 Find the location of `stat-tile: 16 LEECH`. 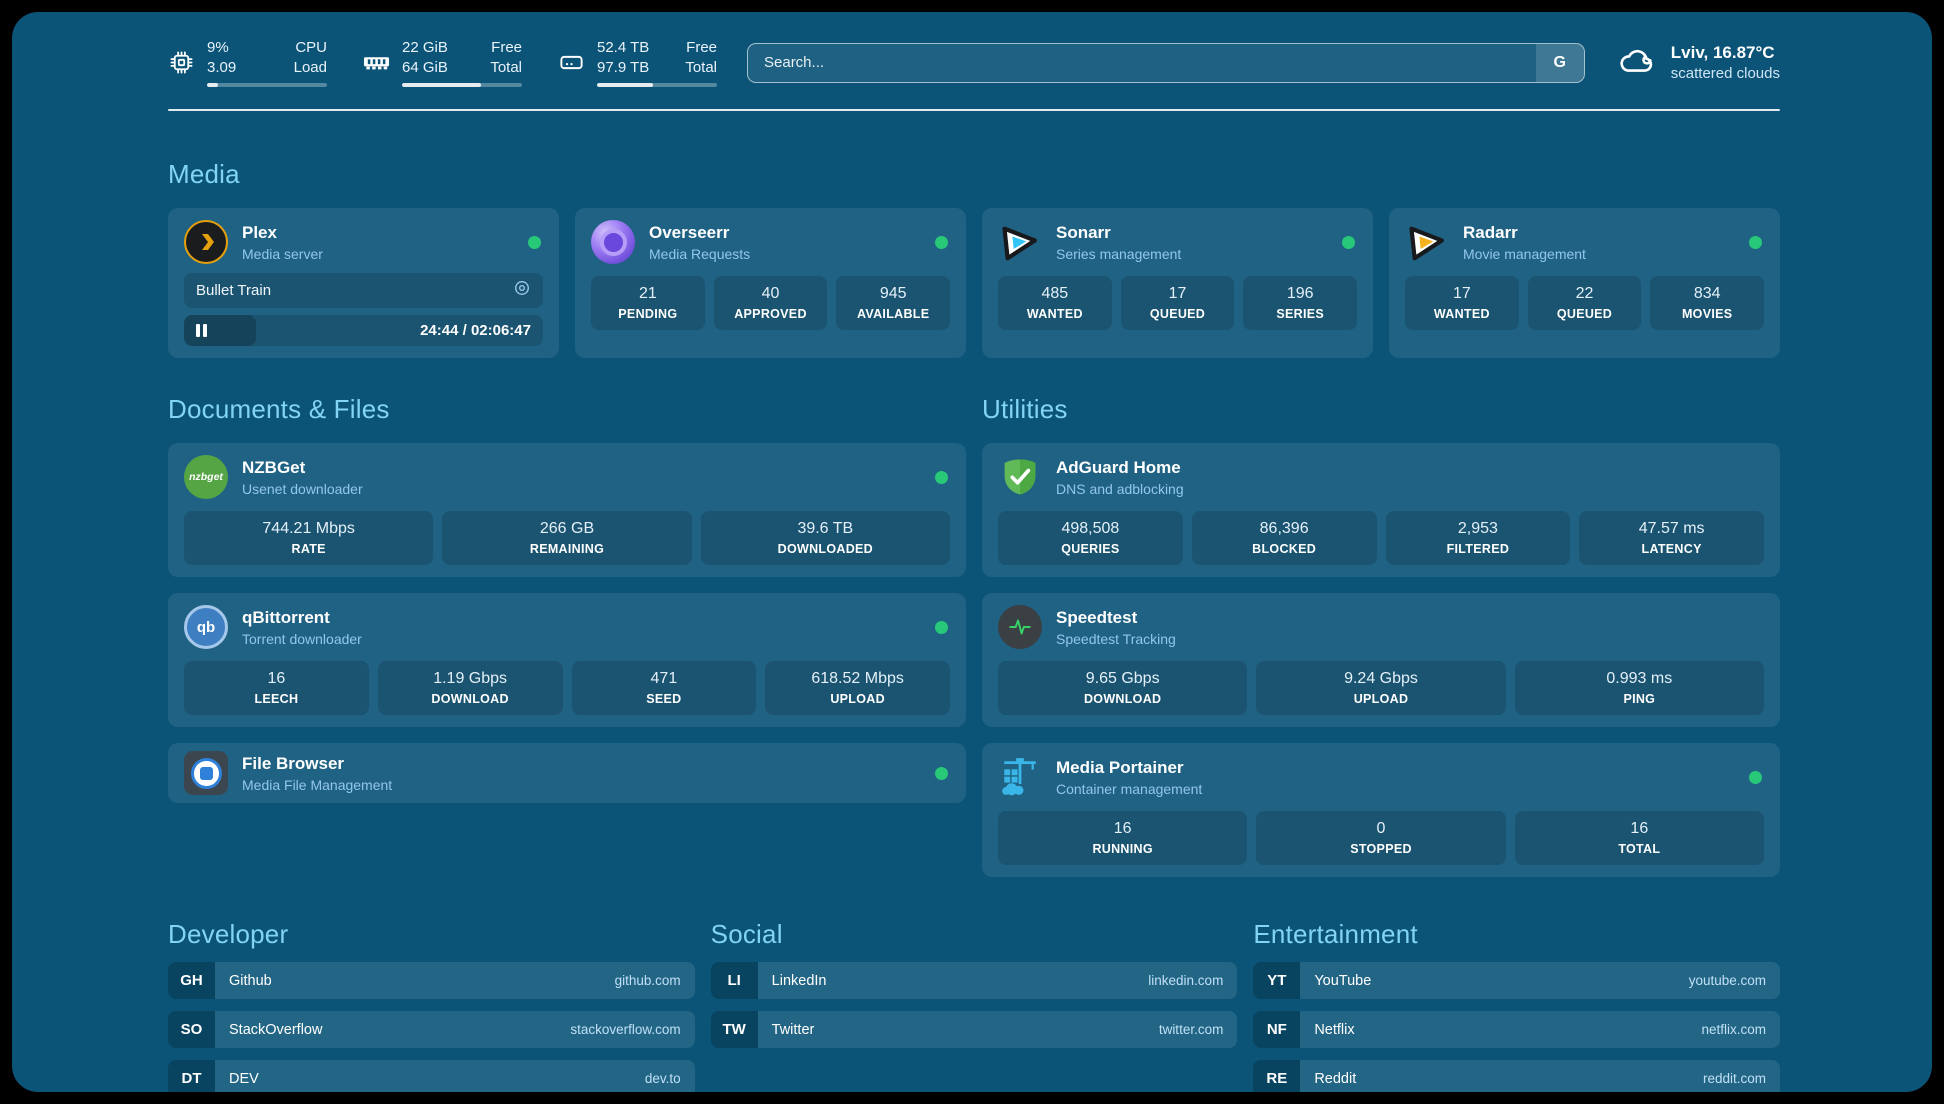

stat-tile: 16 LEECH is located at coordinates (276, 688).